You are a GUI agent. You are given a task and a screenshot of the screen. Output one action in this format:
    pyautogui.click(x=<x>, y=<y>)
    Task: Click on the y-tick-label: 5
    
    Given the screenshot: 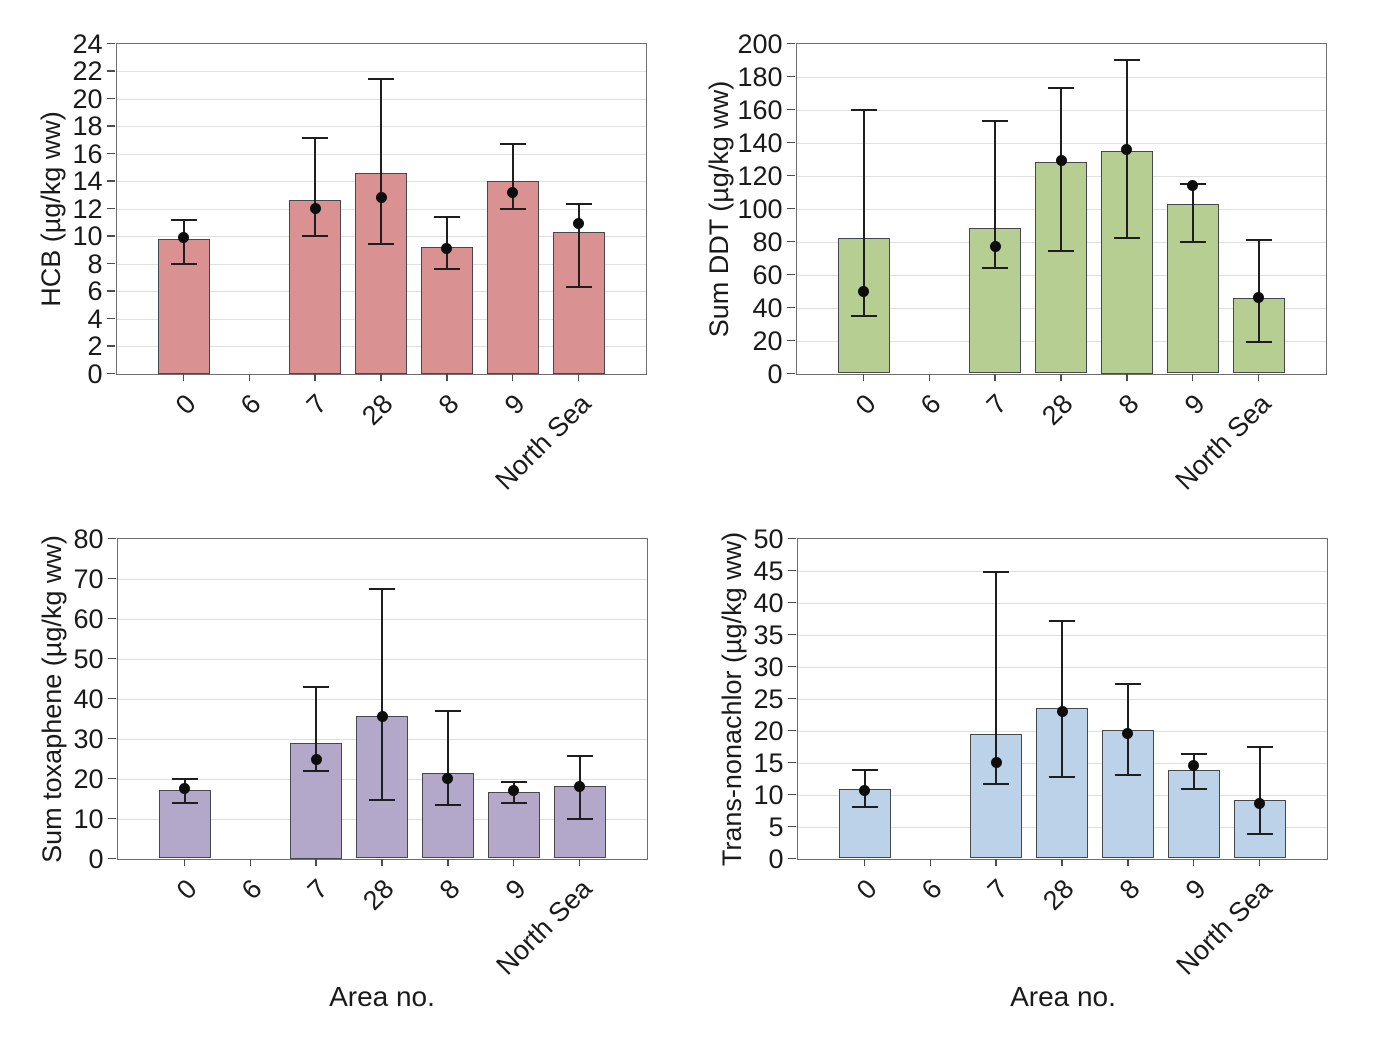 What is the action you would take?
    pyautogui.click(x=776, y=826)
    